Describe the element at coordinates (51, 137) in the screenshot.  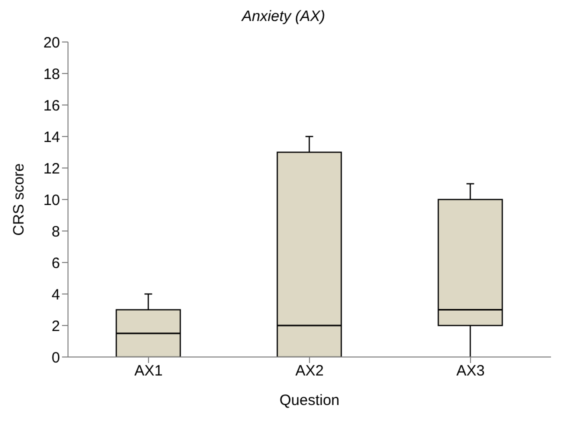
I see `y-tick-label: 14` at that location.